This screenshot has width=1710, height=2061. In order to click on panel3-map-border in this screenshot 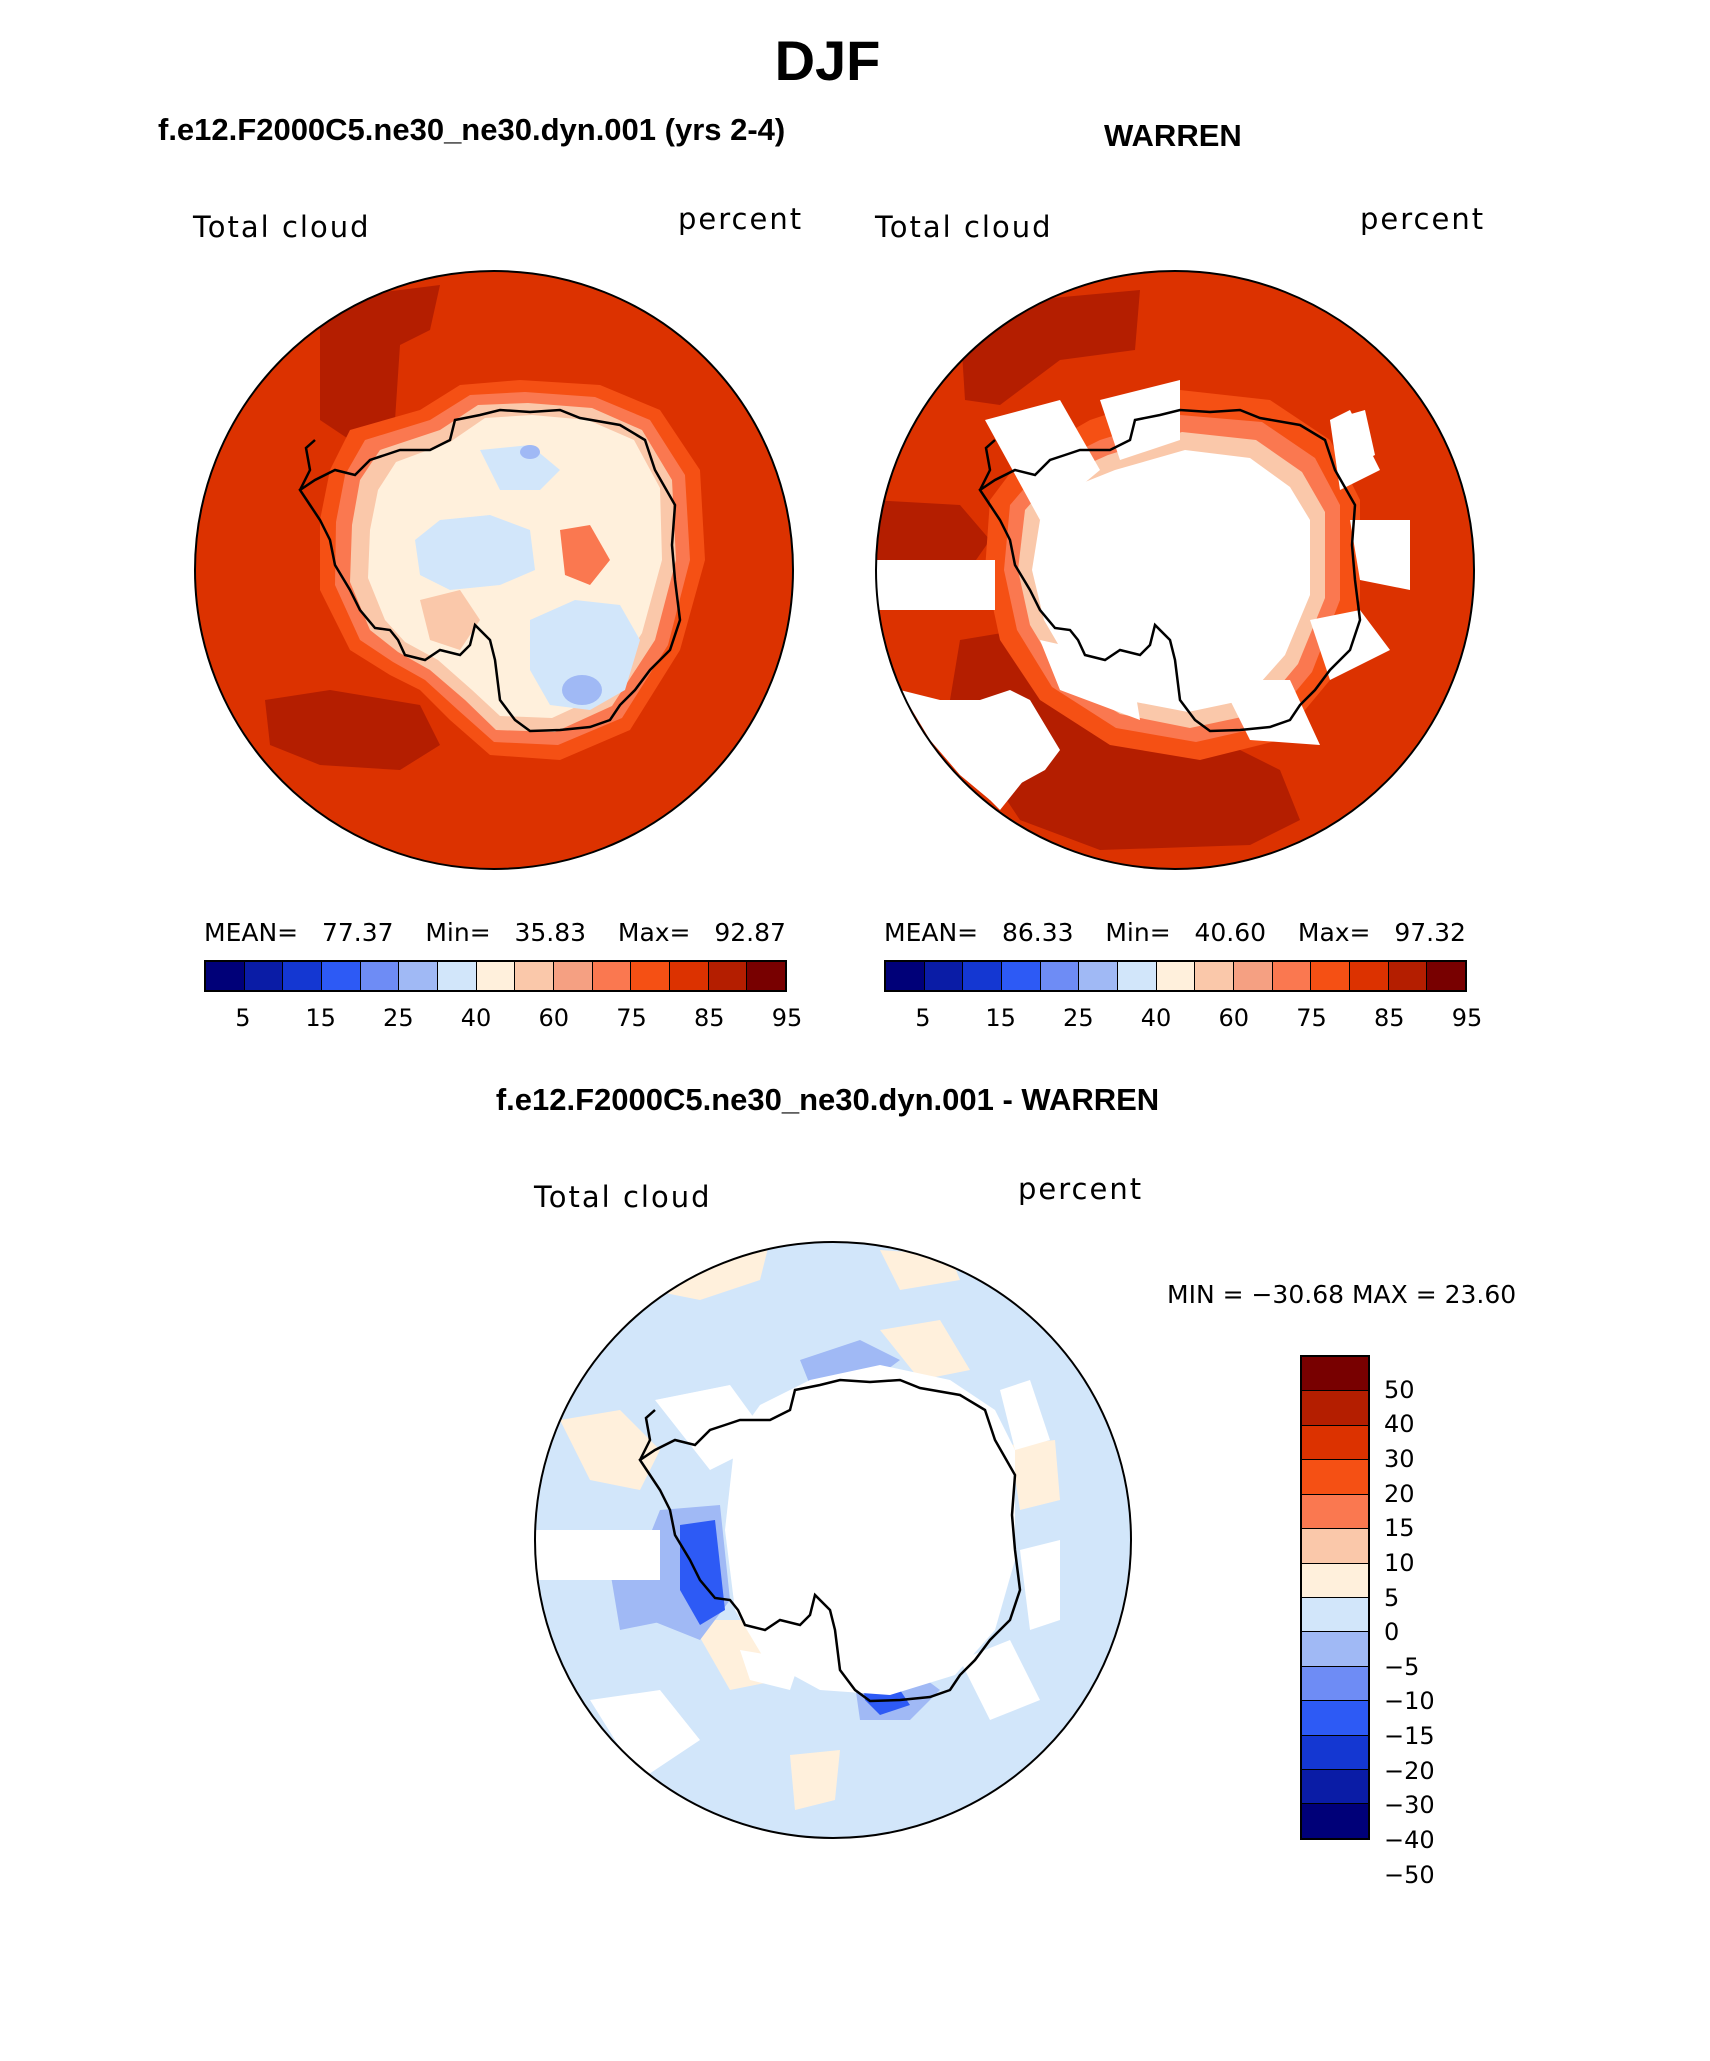, I will do `click(833, 1540)`.